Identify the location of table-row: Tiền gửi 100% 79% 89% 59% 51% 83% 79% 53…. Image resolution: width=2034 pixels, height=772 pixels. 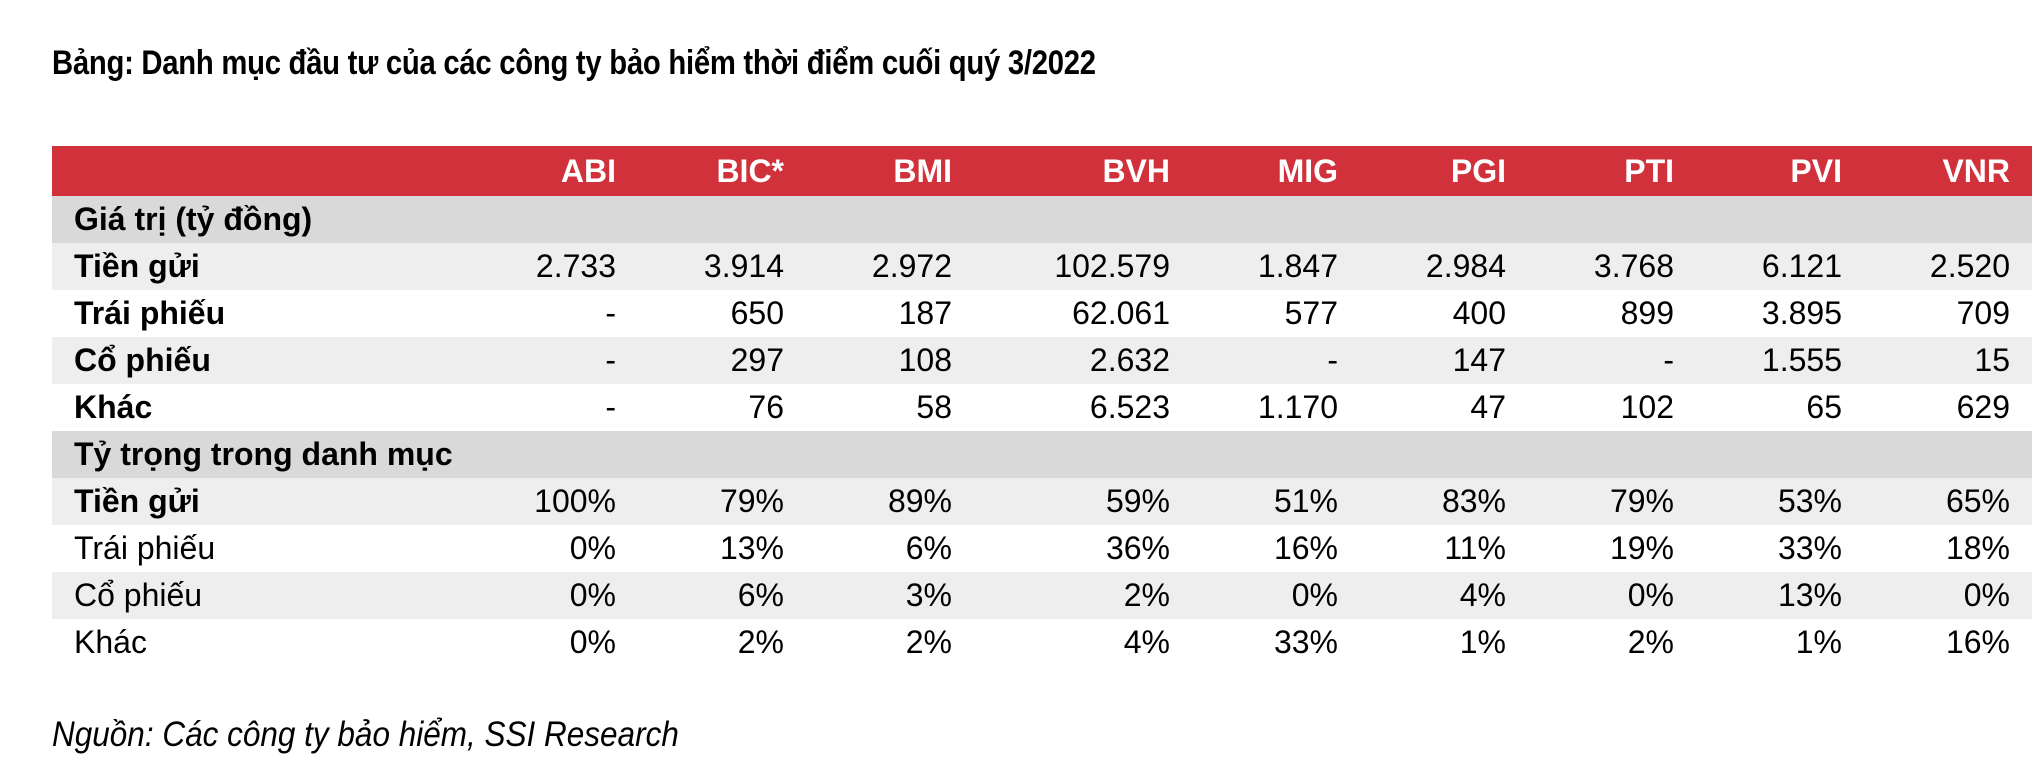
(1042, 501).